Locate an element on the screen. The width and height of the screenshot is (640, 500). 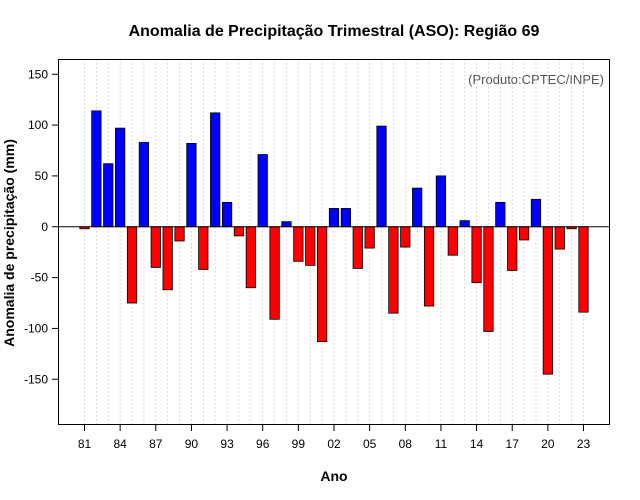
x-tick-label: 02 is located at coordinates (334, 444).